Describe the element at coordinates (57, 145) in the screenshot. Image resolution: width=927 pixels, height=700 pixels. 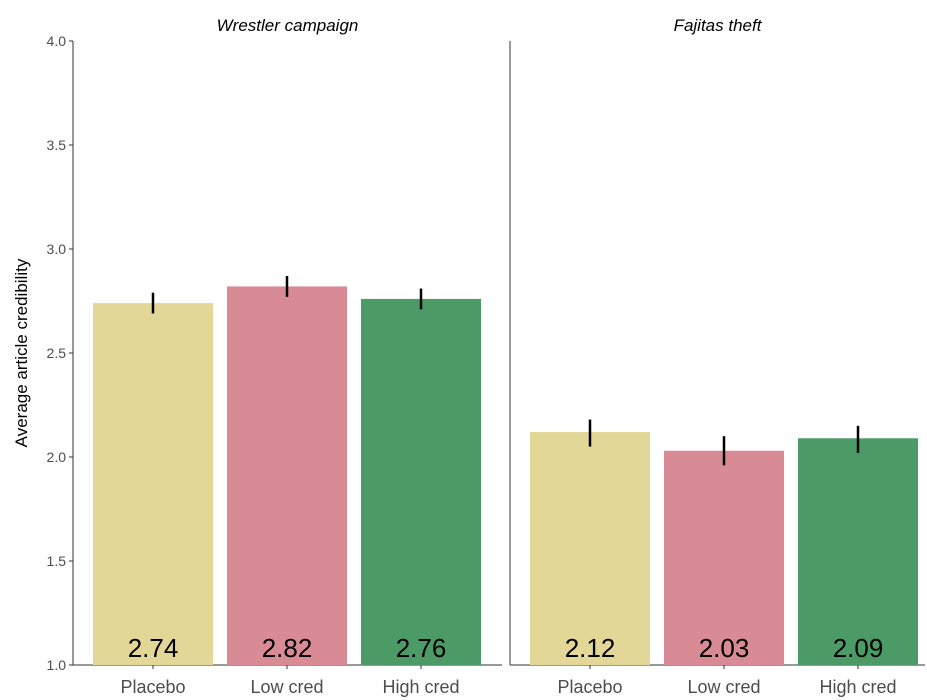
I see `y-tick-label: 3.5` at that location.